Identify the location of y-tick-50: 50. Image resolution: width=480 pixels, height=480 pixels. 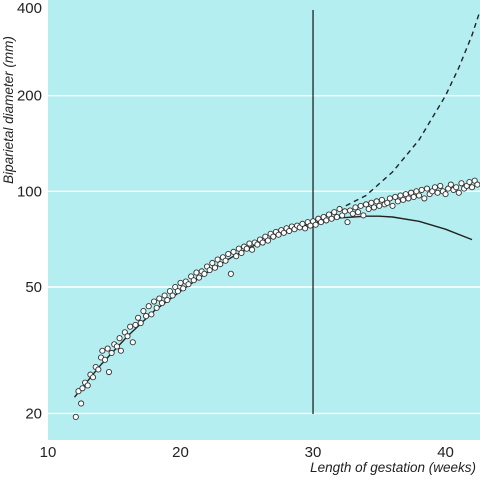
(33, 287).